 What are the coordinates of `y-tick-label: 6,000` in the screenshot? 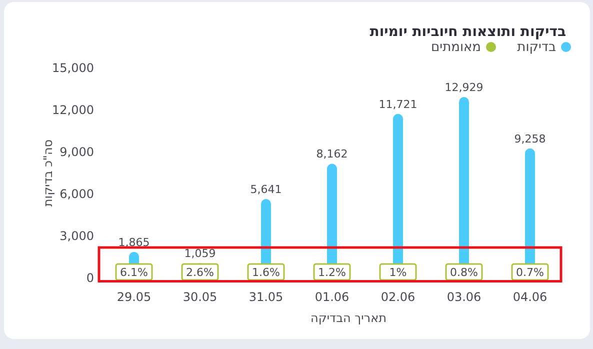 It's located at (77, 194).